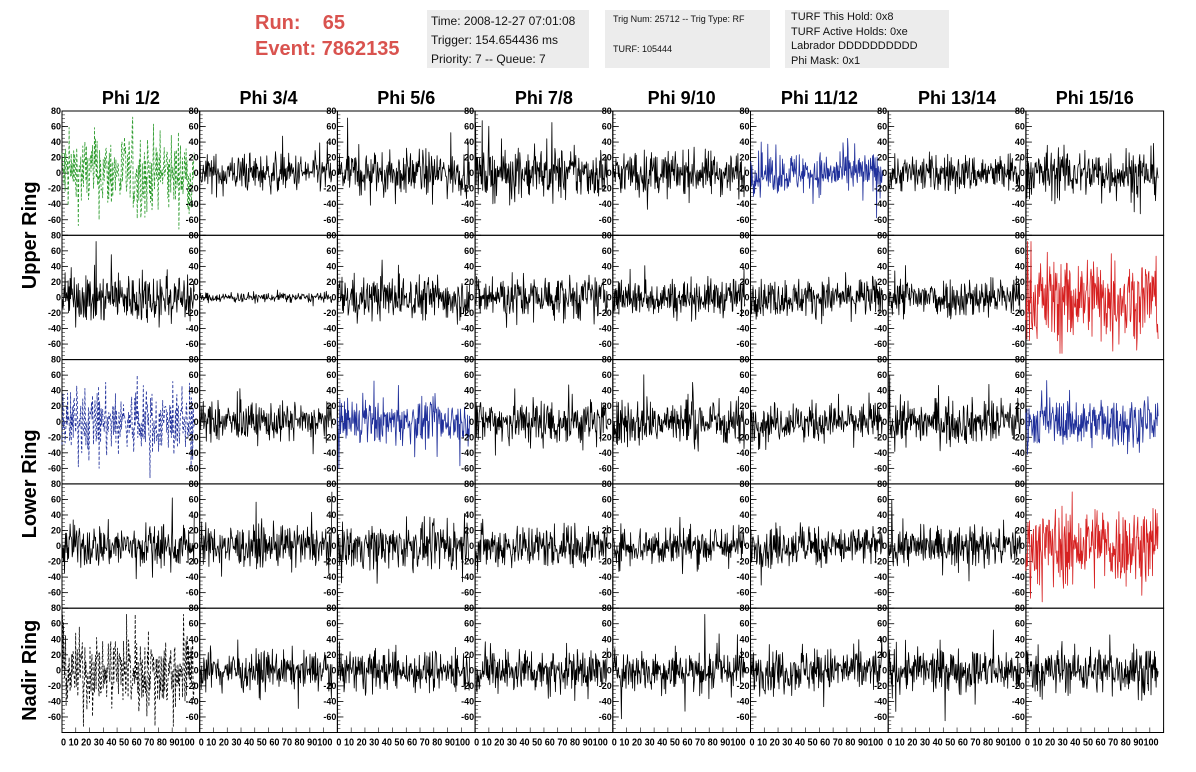 The height and width of the screenshot is (772, 1196). Describe the element at coordinates (406, 98) in the screenshot. I see `column-title: Phi 5/6` at that location.